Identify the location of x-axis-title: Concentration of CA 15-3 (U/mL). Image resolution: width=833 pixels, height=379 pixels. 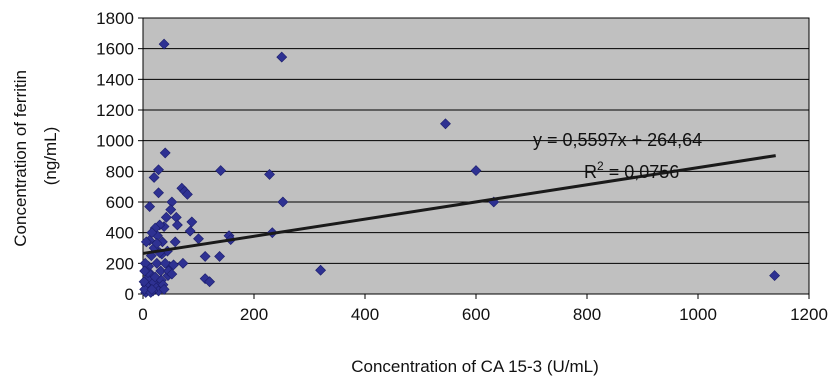
(475, 366).